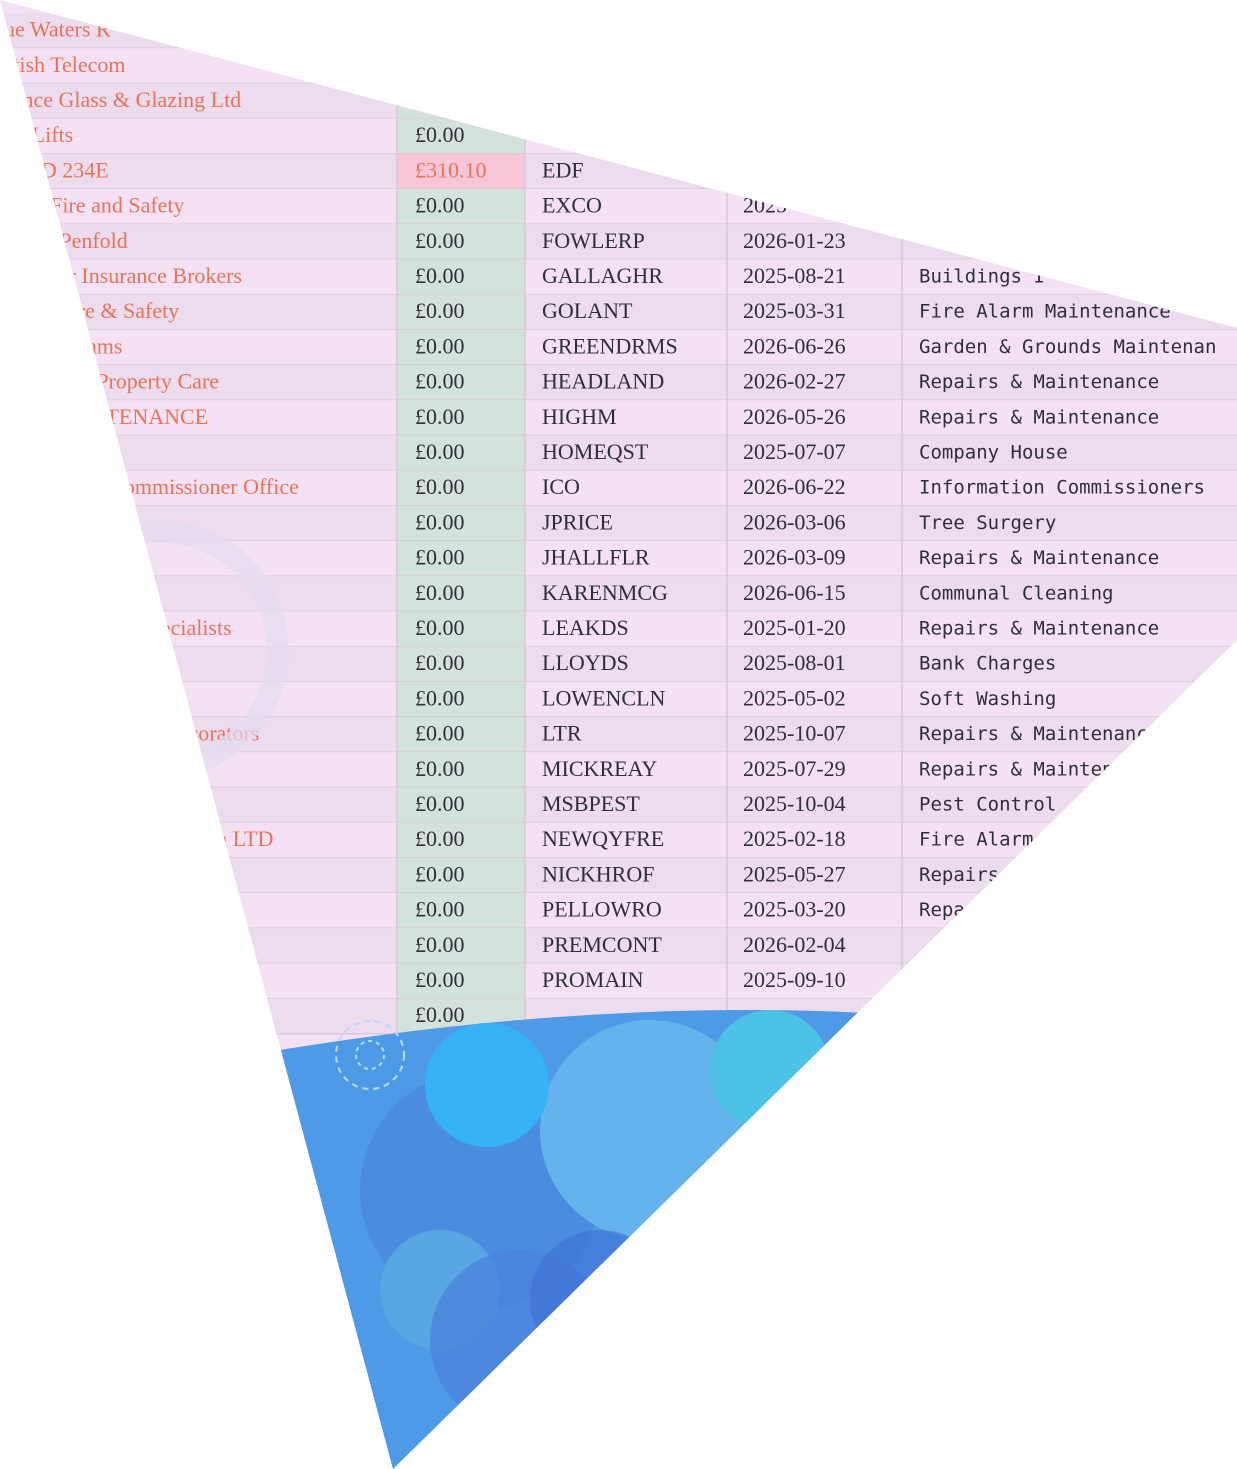 The height and width of the screenshot is (1469, 1237). Describe the element at coordinates (93, 240) in the screenshot. I see `vendor-name: Penfold` at that location.